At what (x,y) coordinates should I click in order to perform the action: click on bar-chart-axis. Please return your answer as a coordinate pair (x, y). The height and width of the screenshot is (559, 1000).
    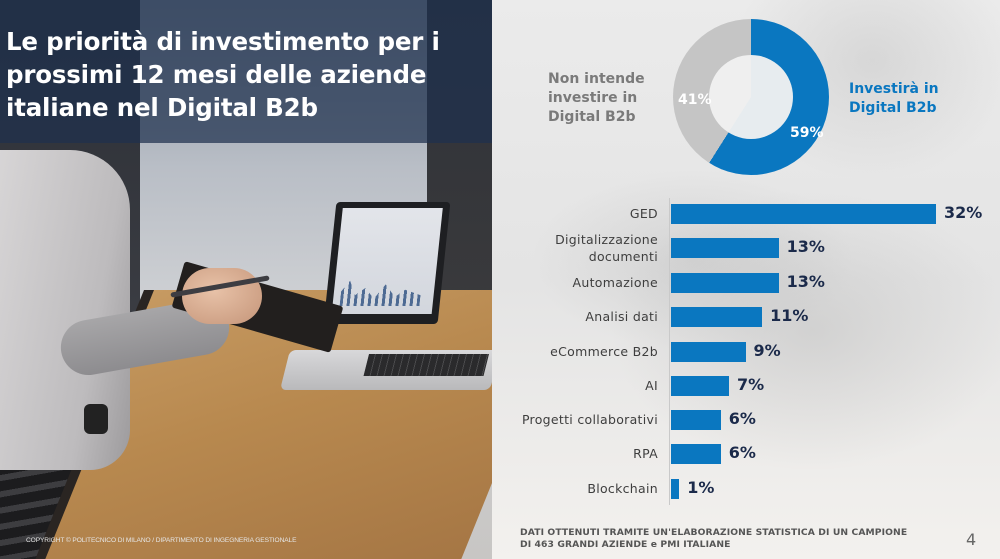
    Looking at the image, I should click on (669, 351).